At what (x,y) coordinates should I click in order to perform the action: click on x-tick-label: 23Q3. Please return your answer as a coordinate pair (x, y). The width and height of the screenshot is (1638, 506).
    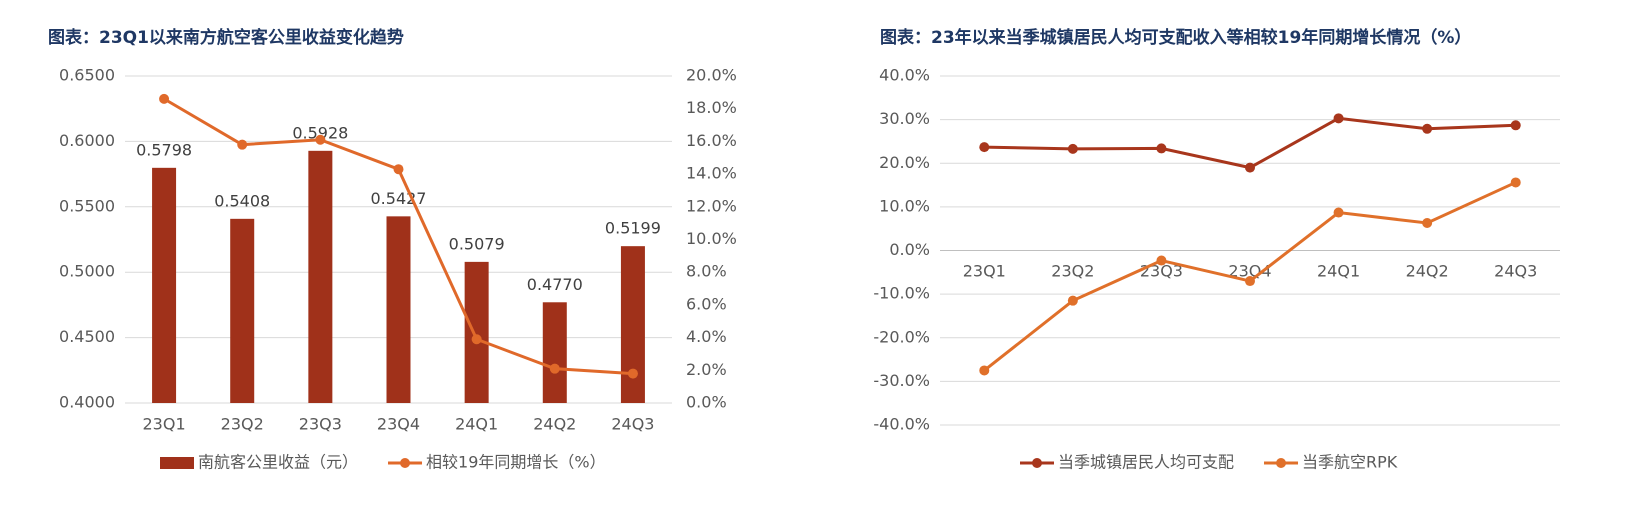
    Looking at the image, I should click on (320, 424).